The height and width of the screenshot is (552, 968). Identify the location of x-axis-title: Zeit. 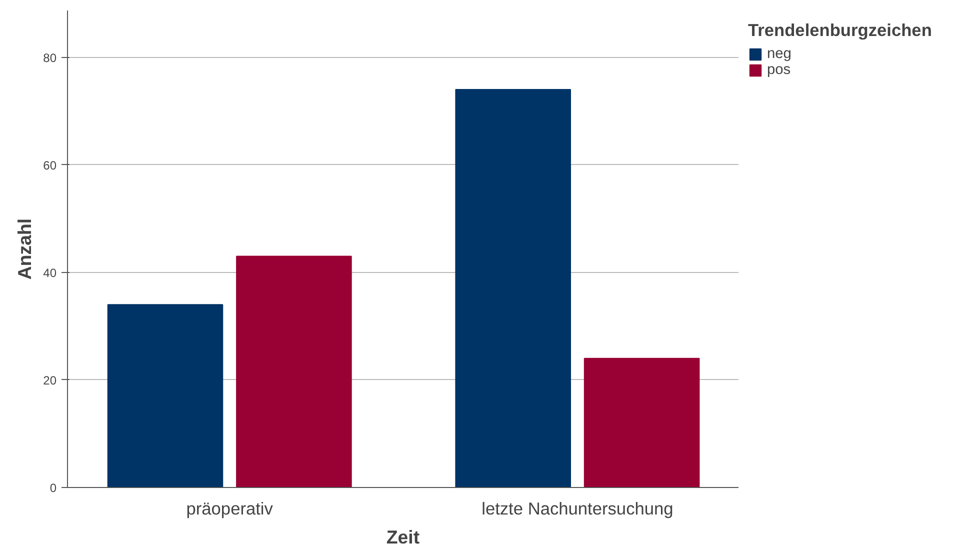
(403, 537).